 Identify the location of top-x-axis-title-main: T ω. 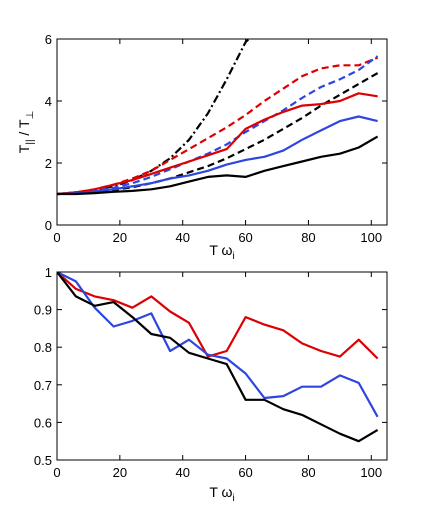
(220, 250).